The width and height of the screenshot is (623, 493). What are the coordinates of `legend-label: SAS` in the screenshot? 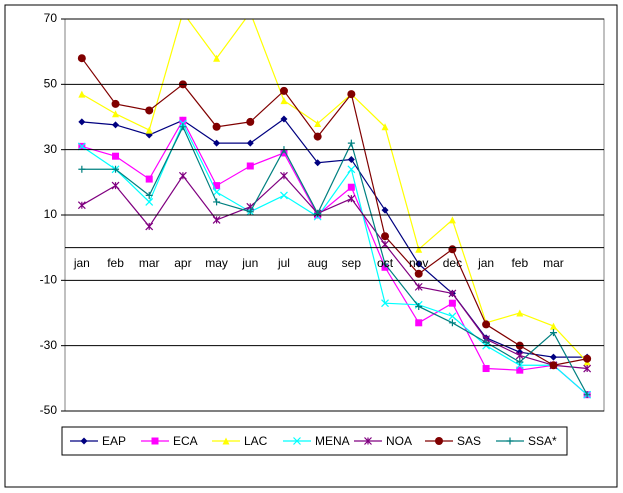 It's located at (469, 441).